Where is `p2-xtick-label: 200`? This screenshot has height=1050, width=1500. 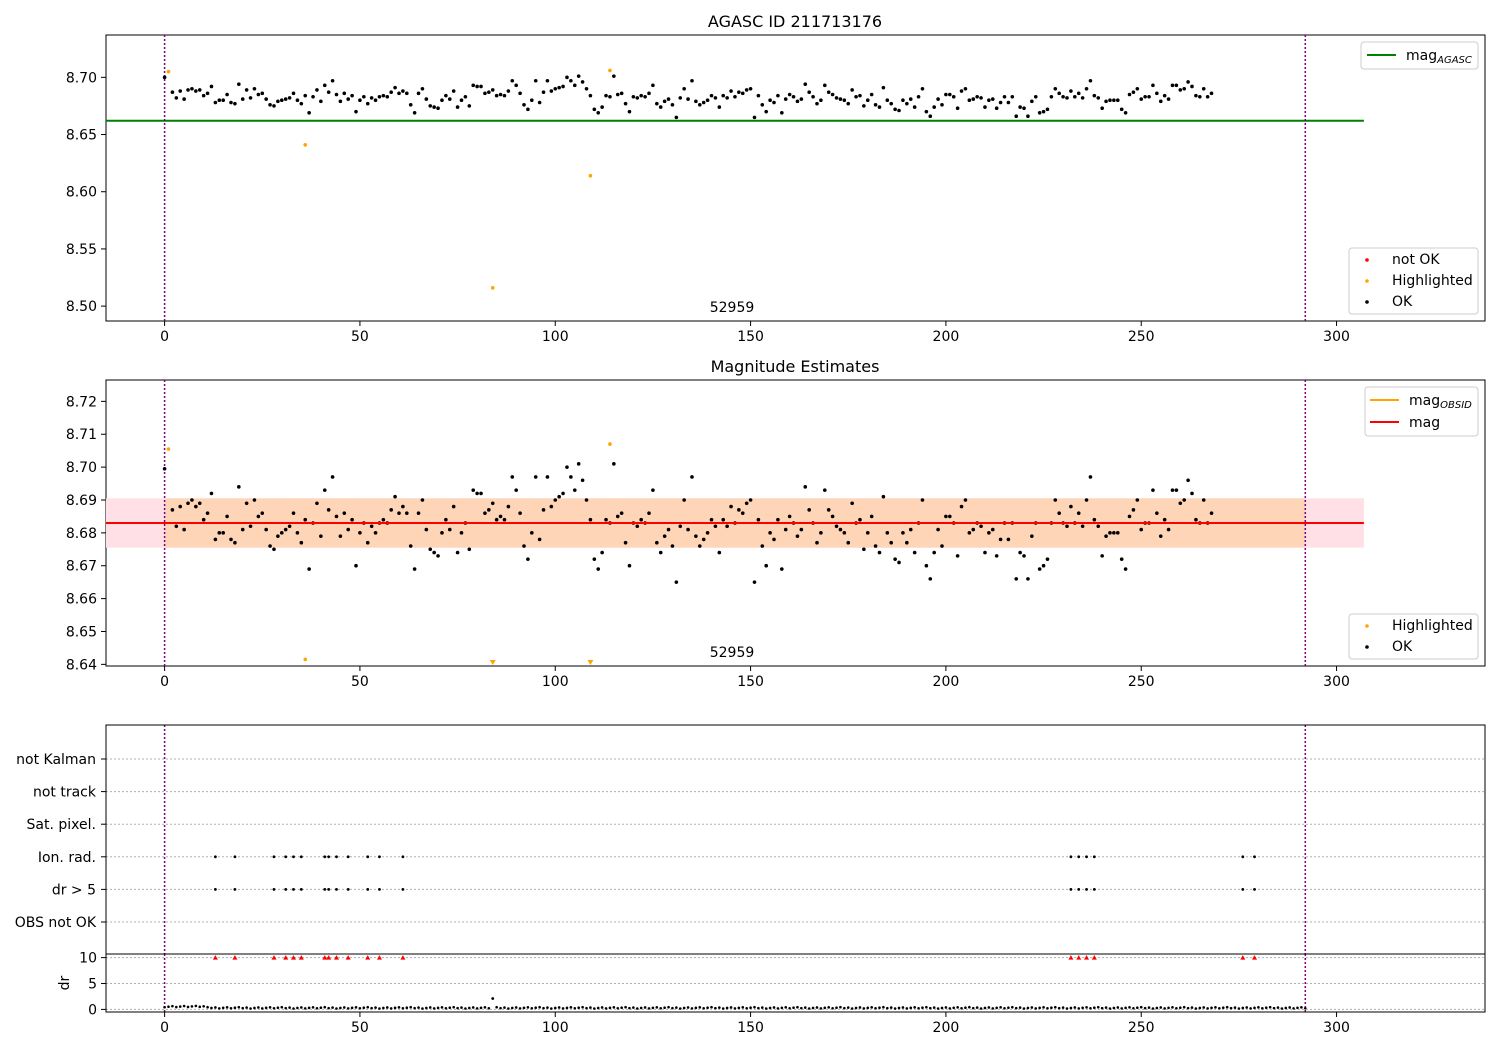 p2-xtick-label: 200 is located at coordinates (946, 682).